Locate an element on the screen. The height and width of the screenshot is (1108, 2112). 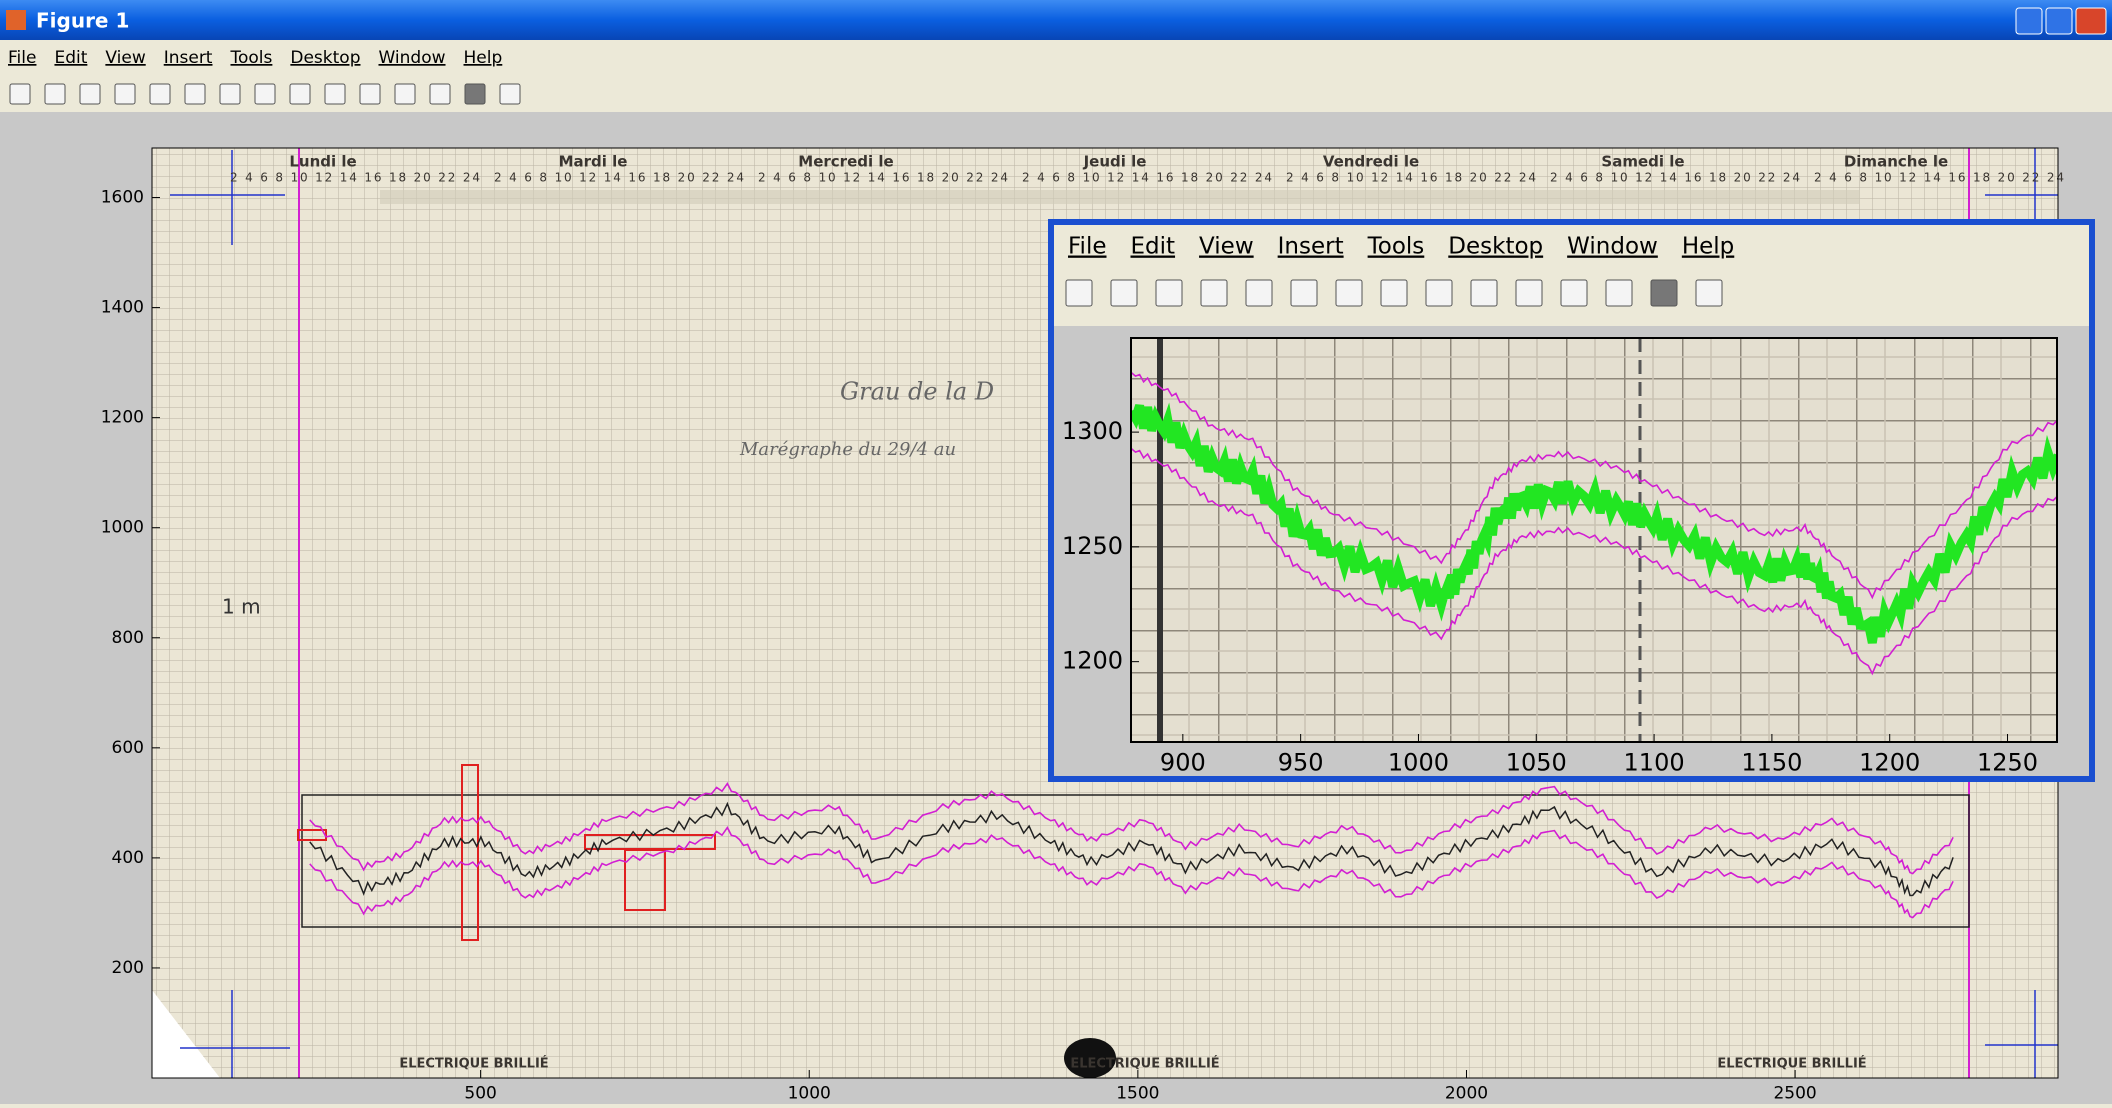
x-tick-label: 2000 is located at coordinates (1466, 1093).